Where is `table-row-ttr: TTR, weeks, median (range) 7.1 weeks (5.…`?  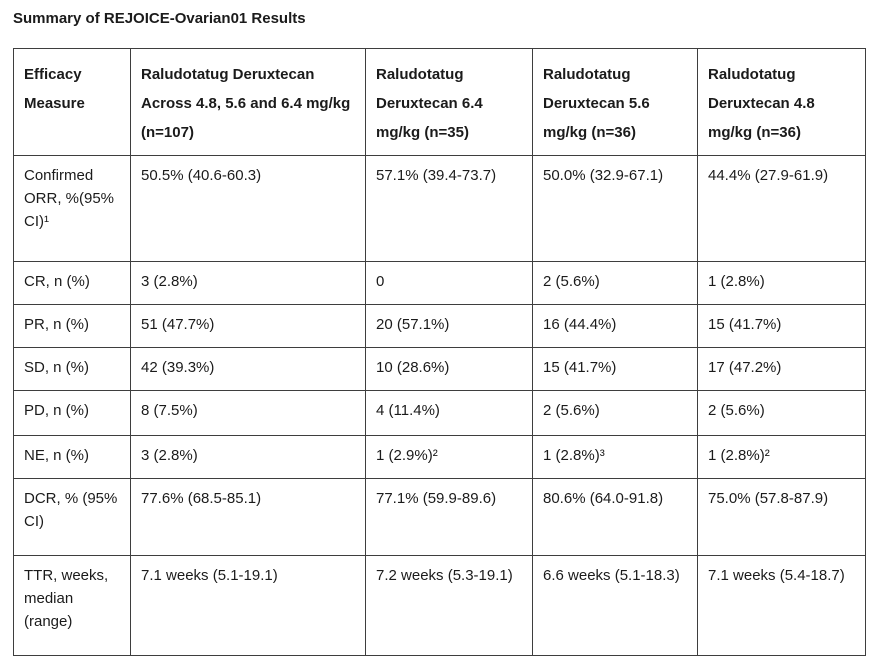 table-row-ttr: TTR, weeks, median (range) 7.1 weeks (5.… is located at coordinates (439, 605).